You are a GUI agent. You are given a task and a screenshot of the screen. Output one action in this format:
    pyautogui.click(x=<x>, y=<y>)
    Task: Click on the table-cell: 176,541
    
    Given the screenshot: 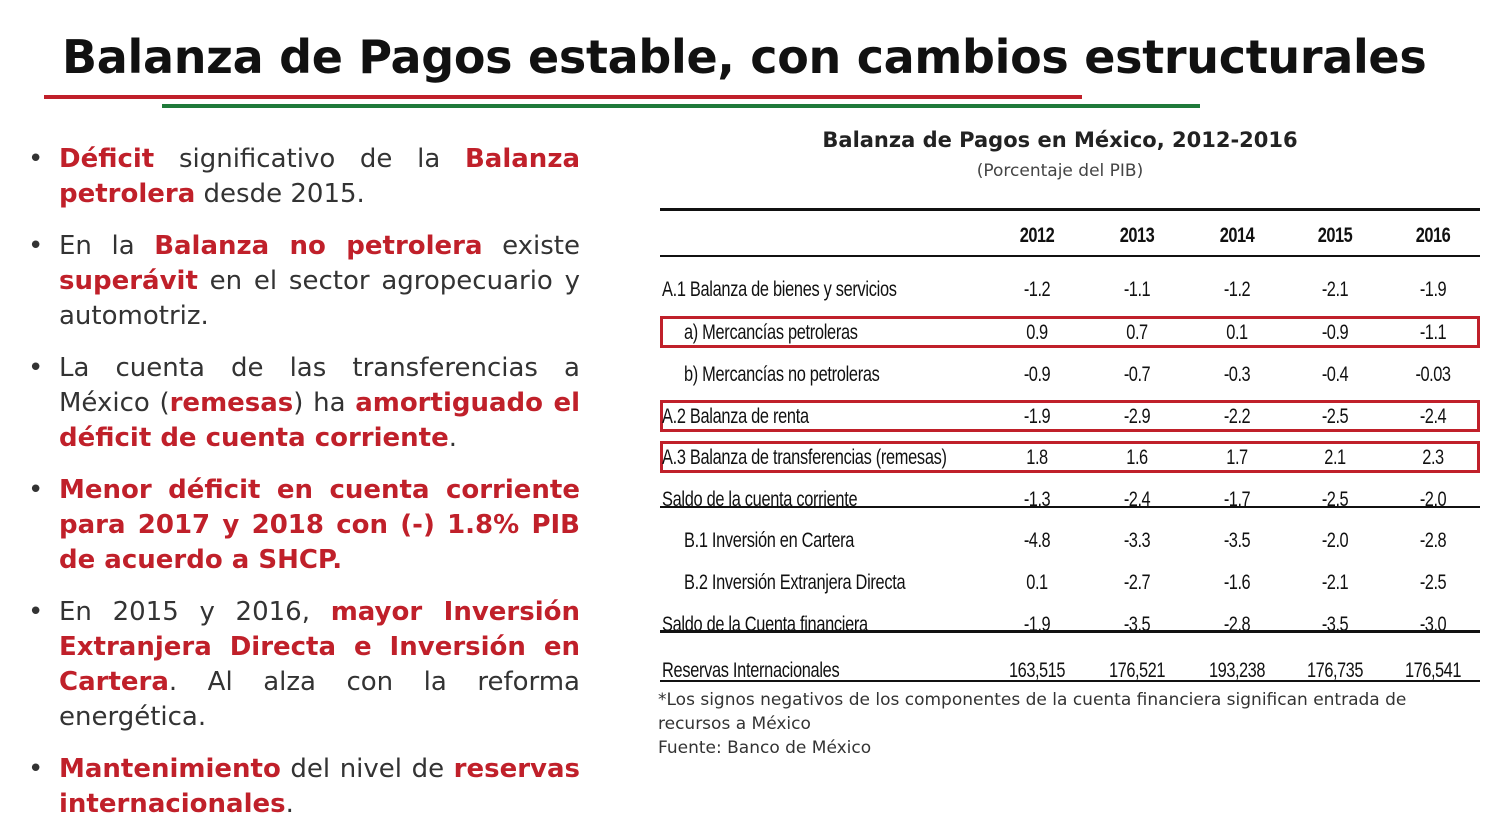 What is the action you would take?
    pyautogui.click(x=1433, y=670)
    